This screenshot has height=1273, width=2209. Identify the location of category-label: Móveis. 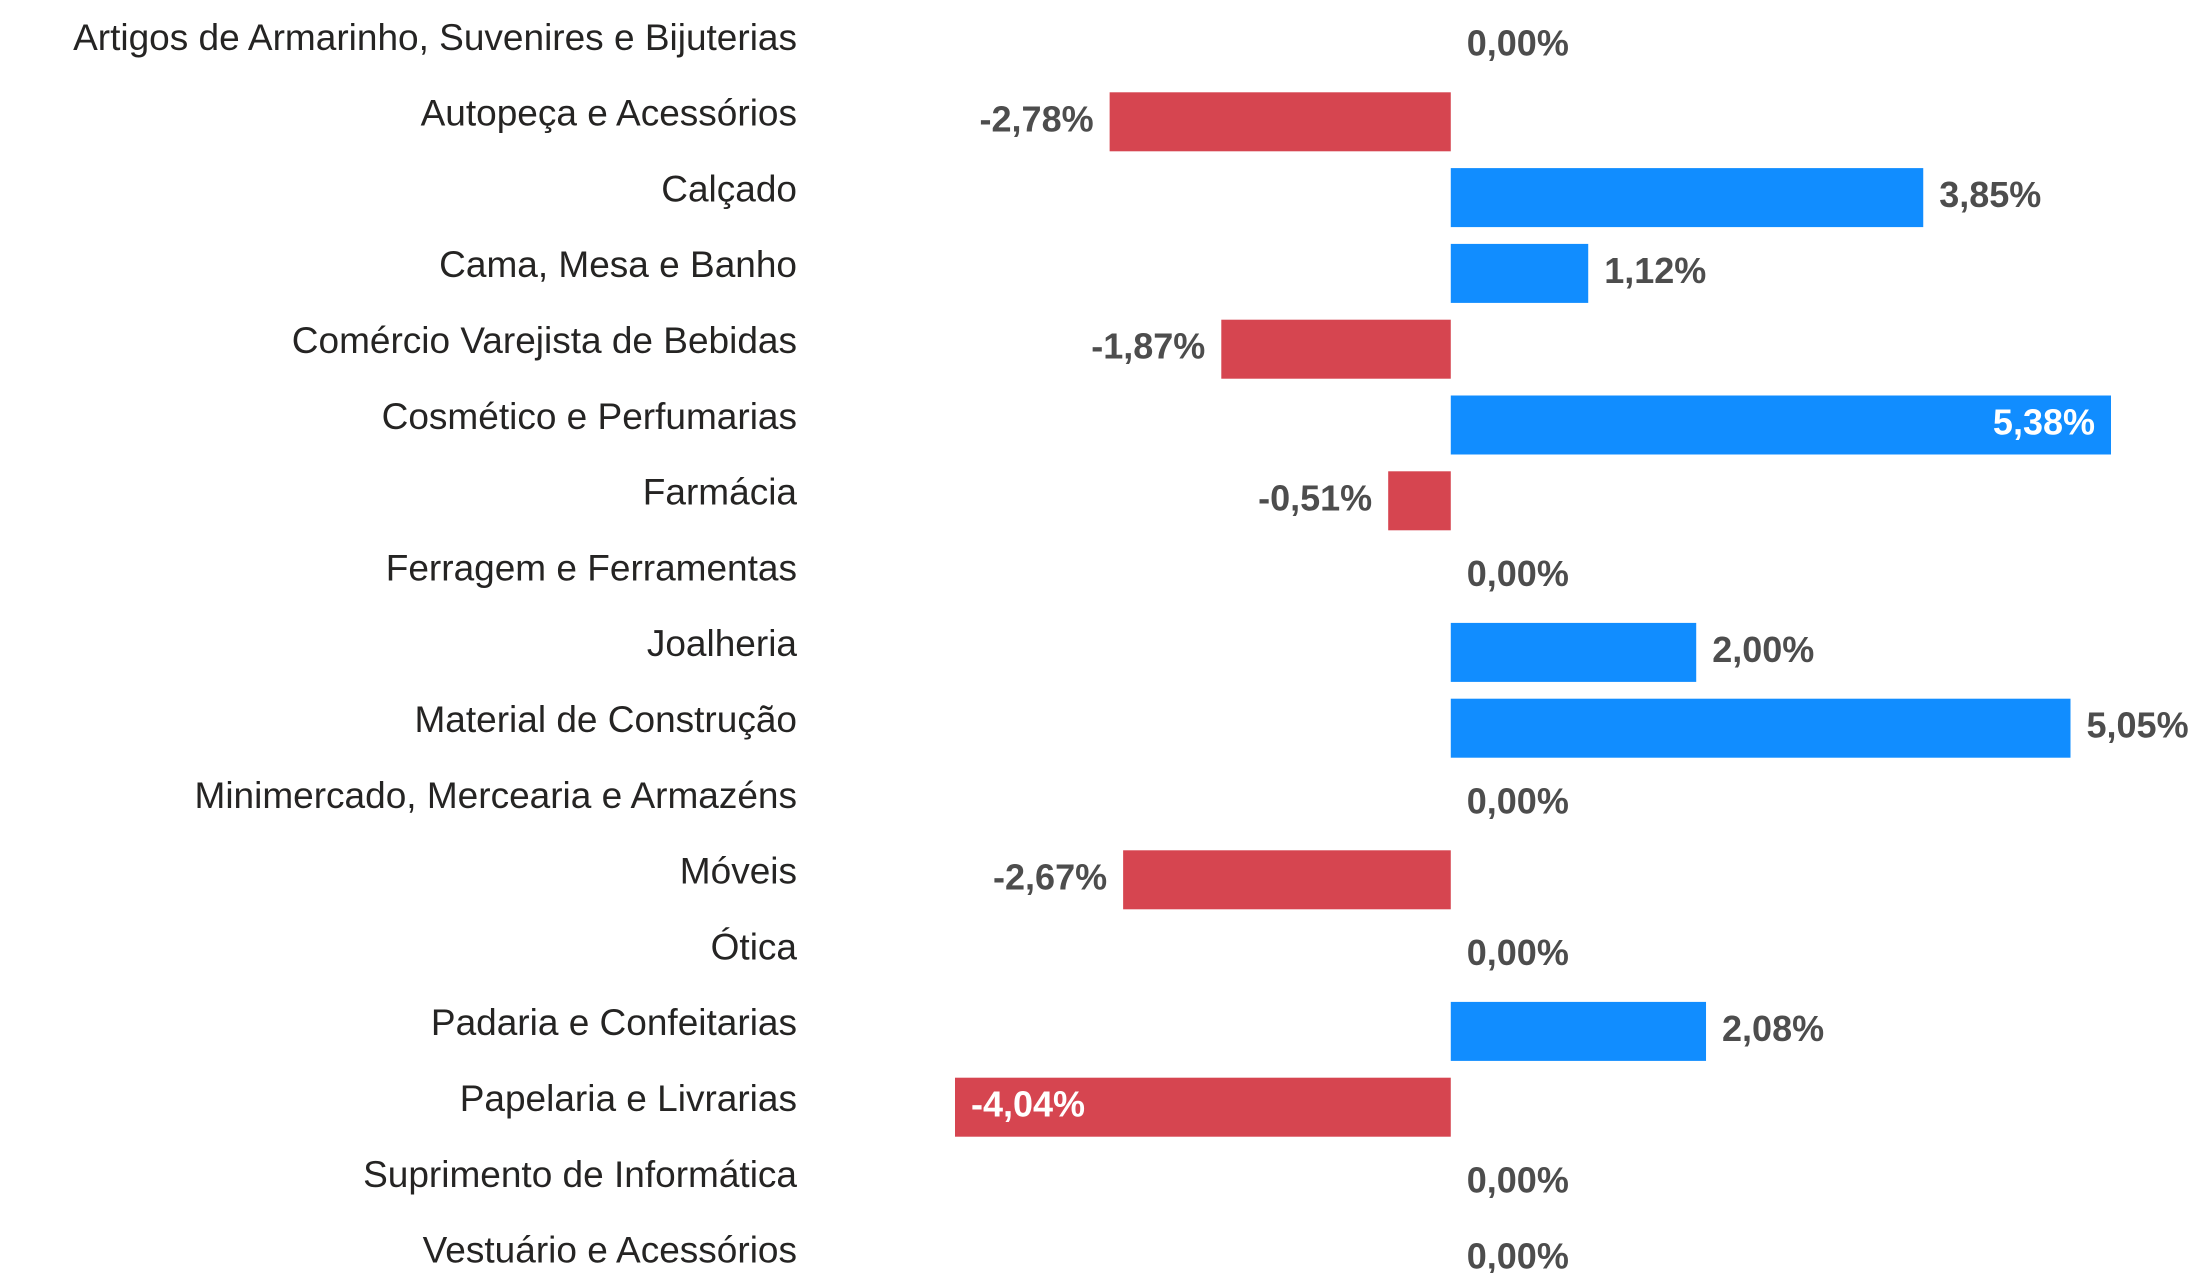
(738, 871).